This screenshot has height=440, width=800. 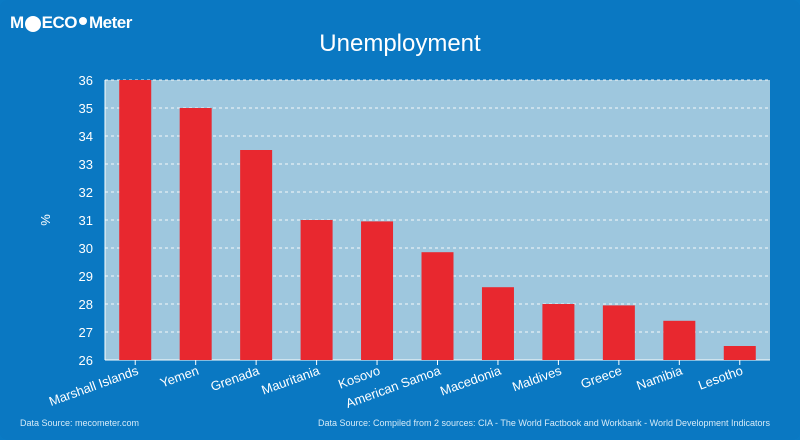 What do you see at coordinates (86, 108) in the screenshot?
I see `y-tick-label: 35` at bounding box center [86, 108].